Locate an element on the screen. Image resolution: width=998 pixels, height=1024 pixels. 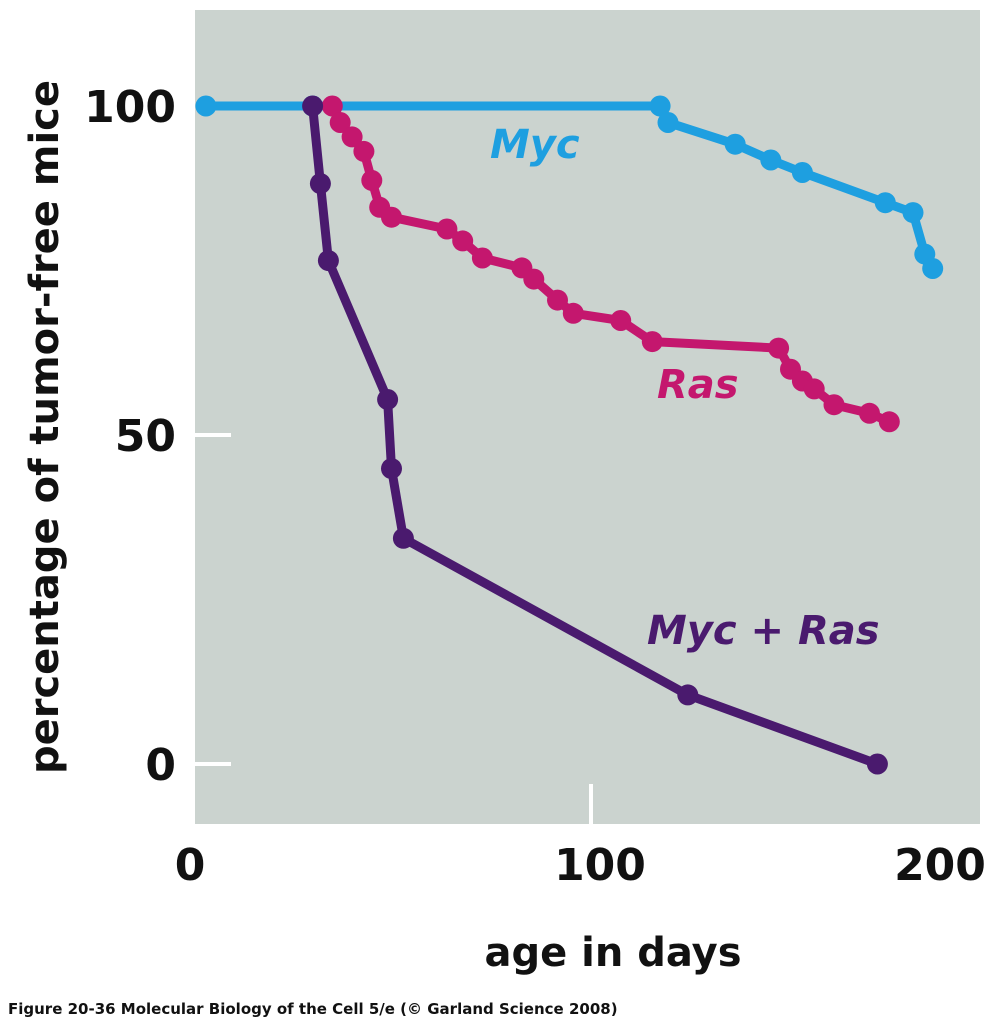
x-tick-label: 0 is located at coordinates (190, 865).